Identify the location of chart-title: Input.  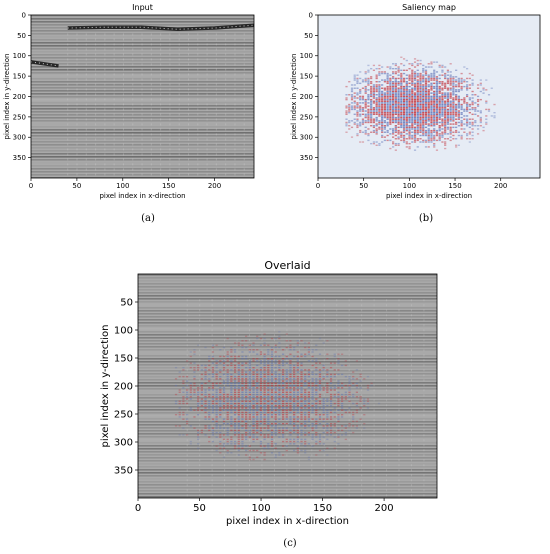
(142, 7).